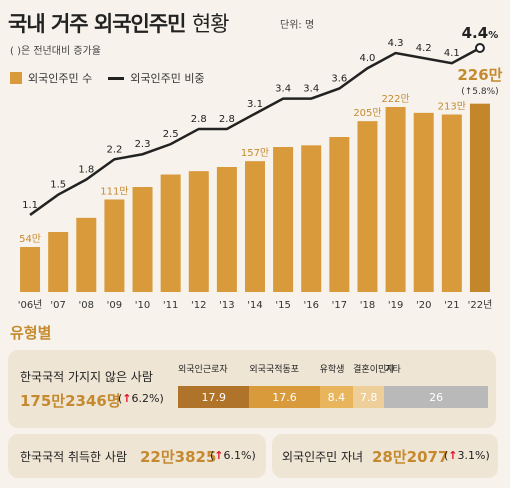 The image size is (510, 488). Describe the element at coordinates (16, 78) in the screenshot. I see `legend-bar-swatch` at that location.